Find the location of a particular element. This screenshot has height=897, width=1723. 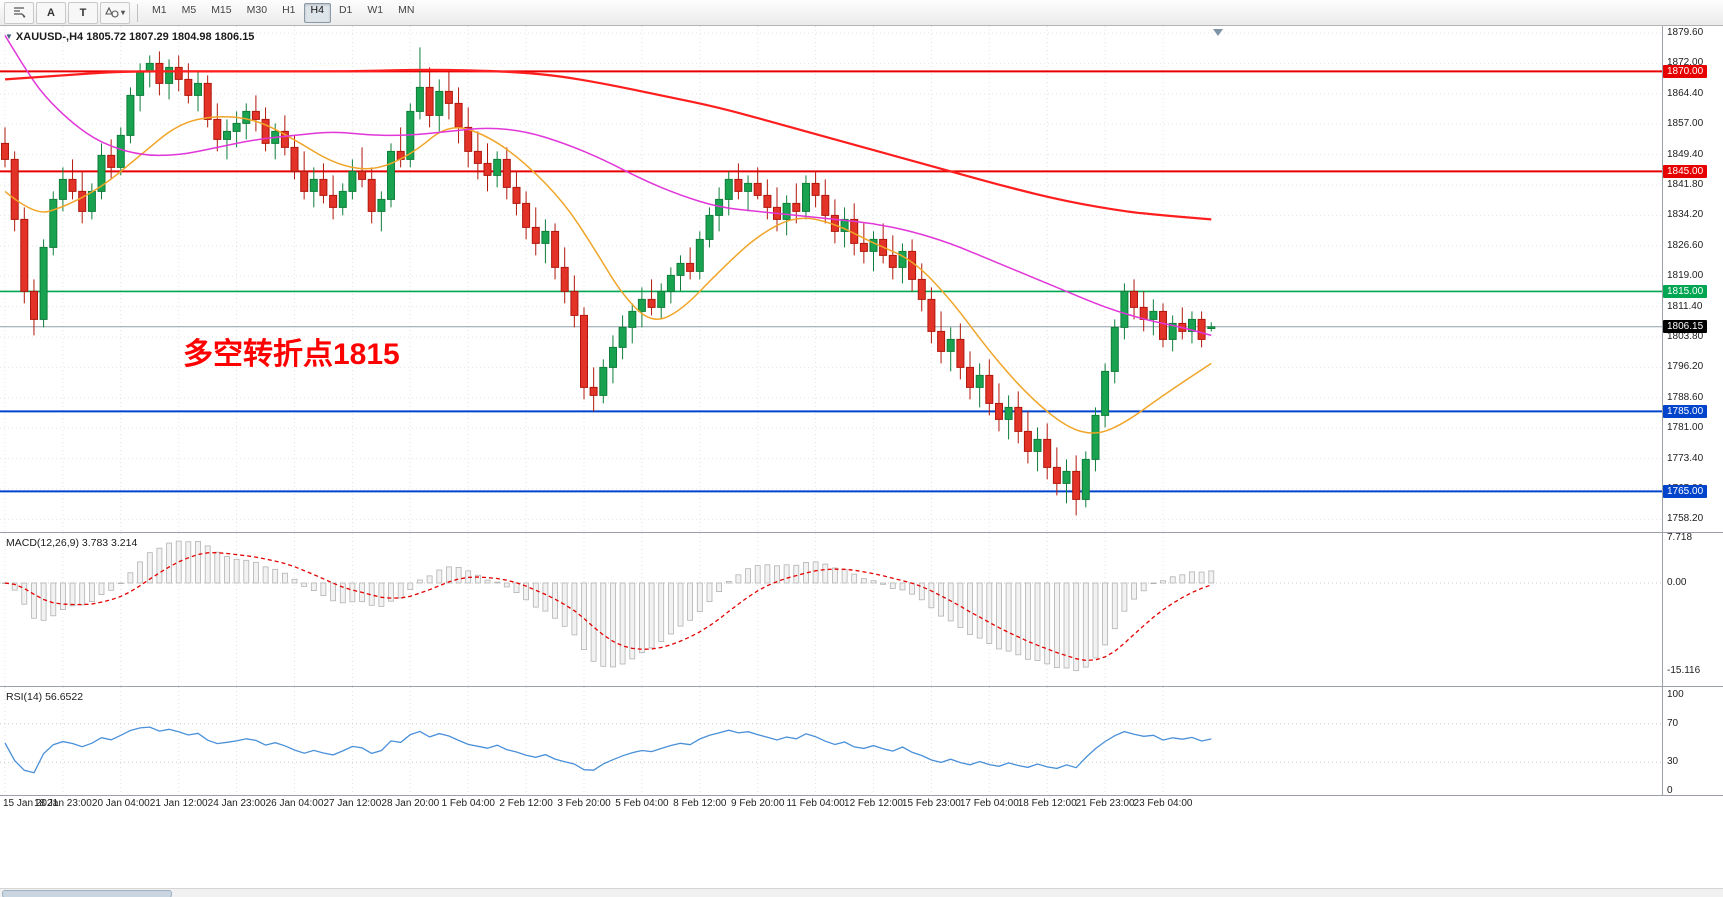

price-tick: 1879.60 is located at coordinates (1685, 32).